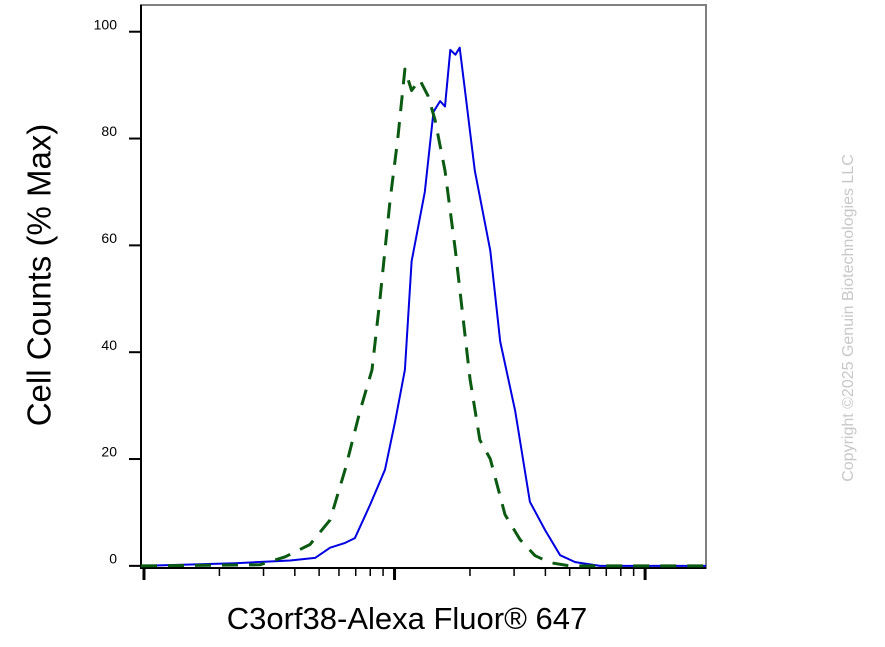 This screenshot has width=885, height=647. Describe the element at coordinates (109, 131) in the screenshot. I see `y-tick-label: 80` at that location.